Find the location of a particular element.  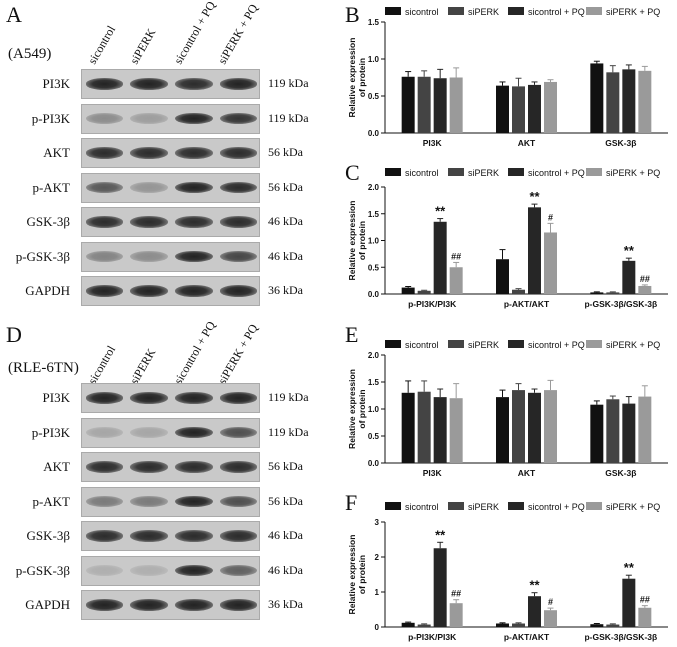

blot-row-label: p-GSK-3β is located at coordinates (42, 570).